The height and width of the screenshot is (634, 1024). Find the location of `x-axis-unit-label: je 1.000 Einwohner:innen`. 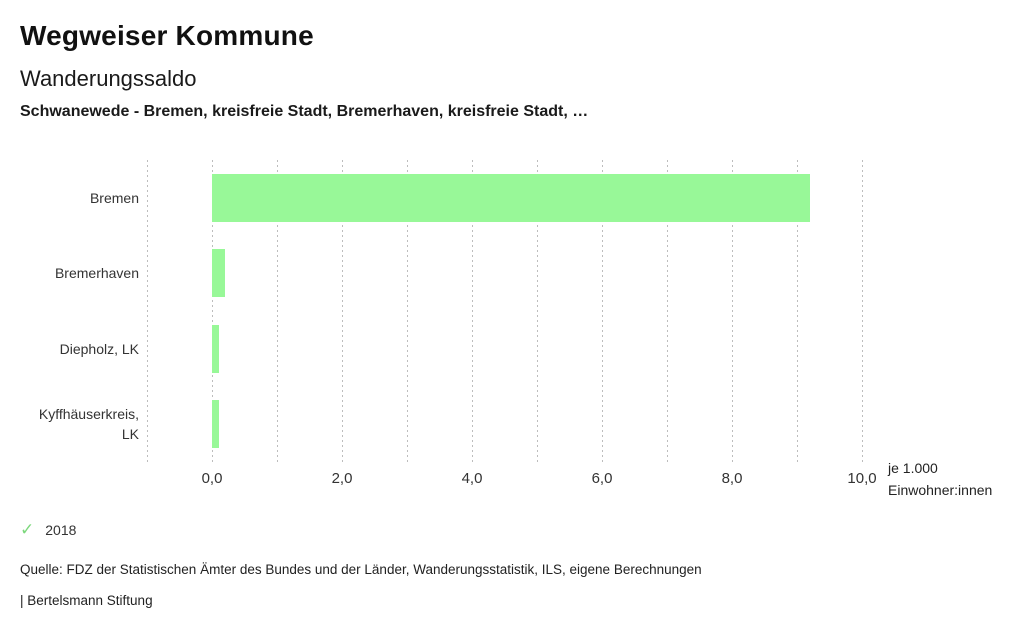

x-axis-unit-label: je 1.000 Einwohner:innen is located at coordinates (940, 479).